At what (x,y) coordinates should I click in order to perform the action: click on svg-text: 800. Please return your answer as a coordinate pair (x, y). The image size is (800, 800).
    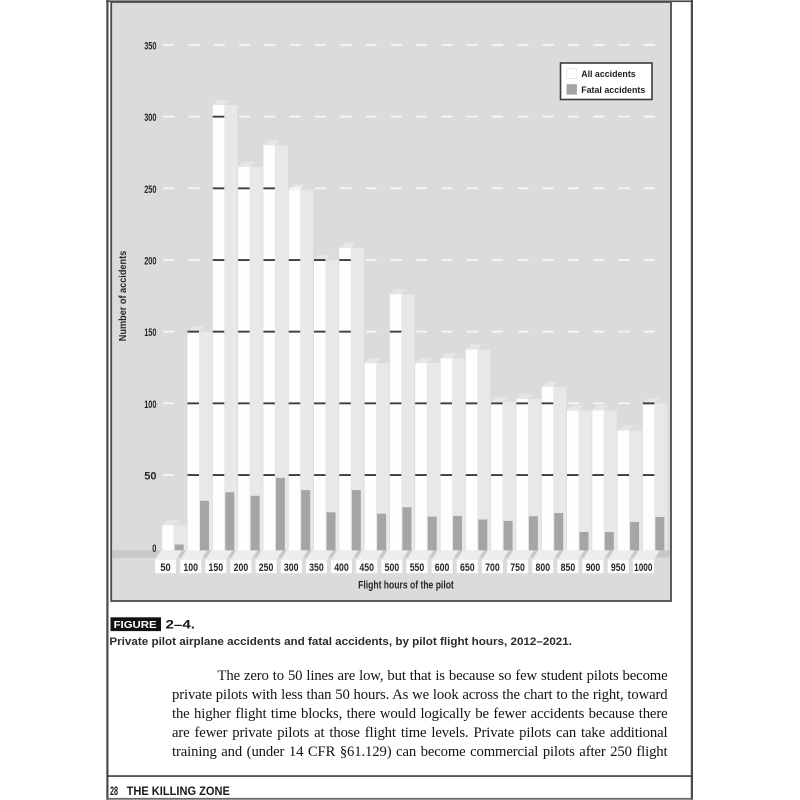
    Looking at the image, I should click on (543, 568).